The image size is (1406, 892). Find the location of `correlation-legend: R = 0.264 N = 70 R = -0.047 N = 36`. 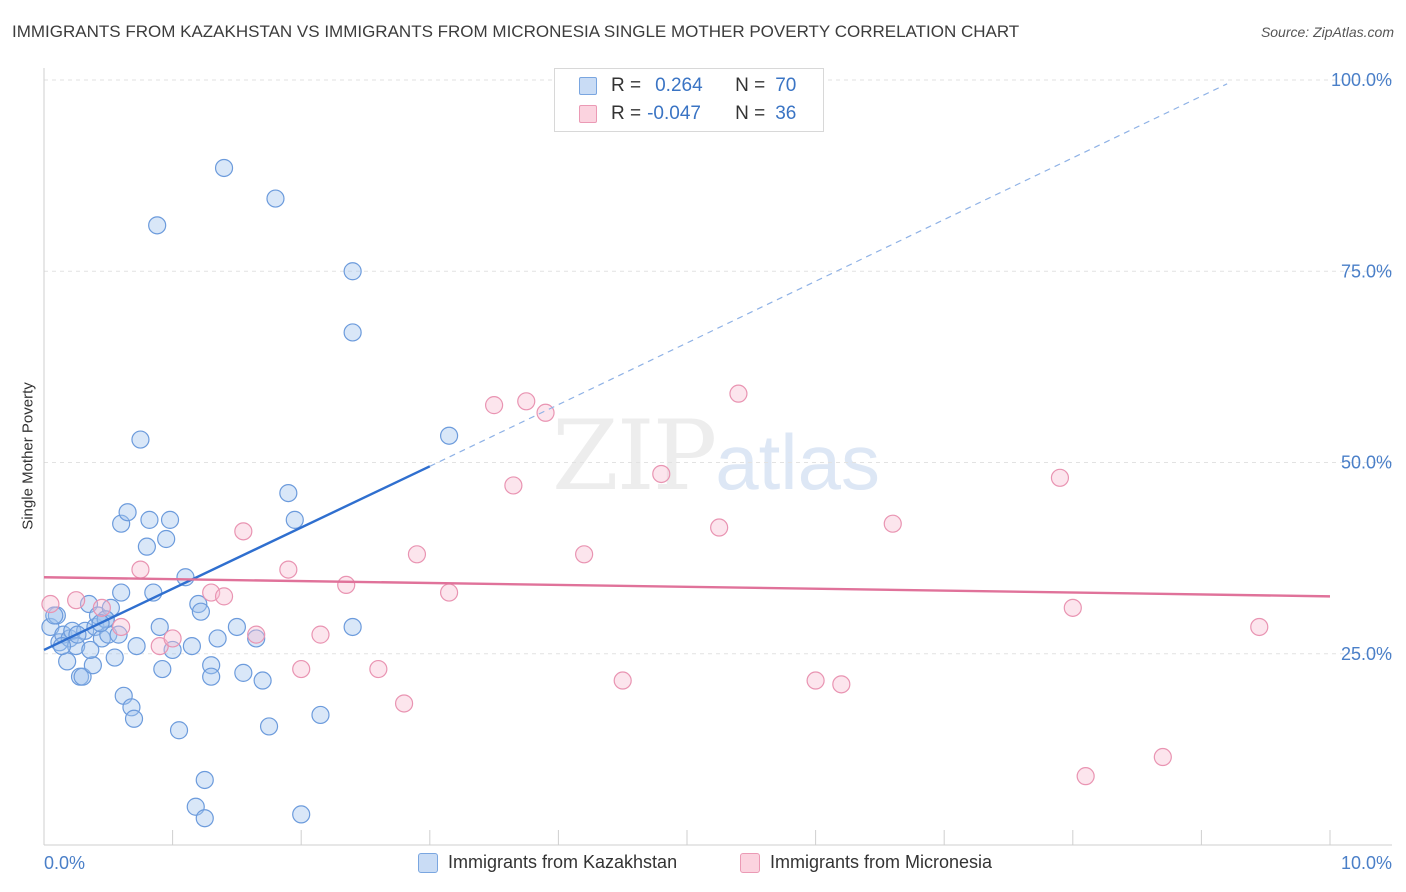

correlation-legend: R = 0.264 N = 70 R = -0.047 N = 36 is located at coordinates (689, 100).